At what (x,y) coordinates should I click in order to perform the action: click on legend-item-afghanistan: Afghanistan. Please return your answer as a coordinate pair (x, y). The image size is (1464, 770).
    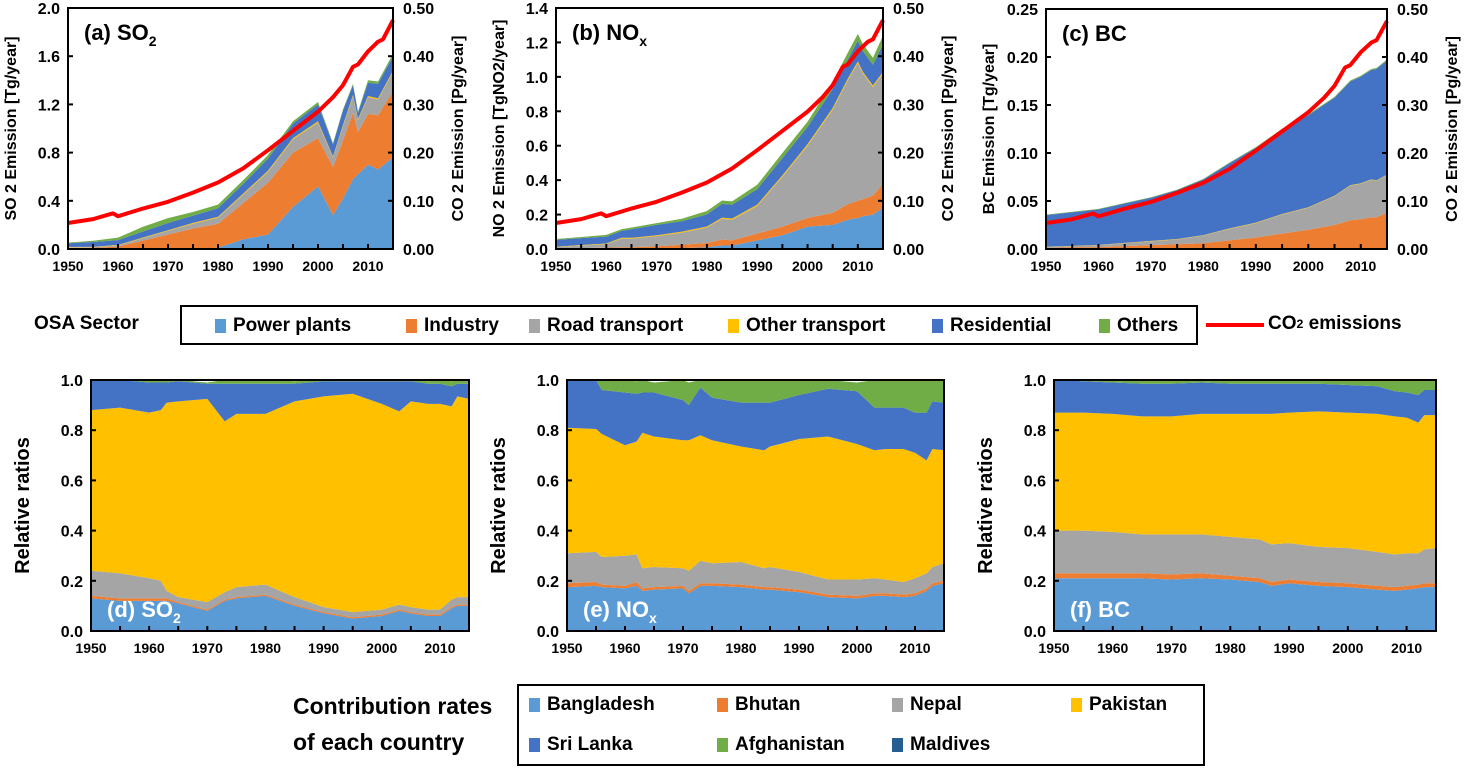
    Looking at the image, I should click on (781, 745).